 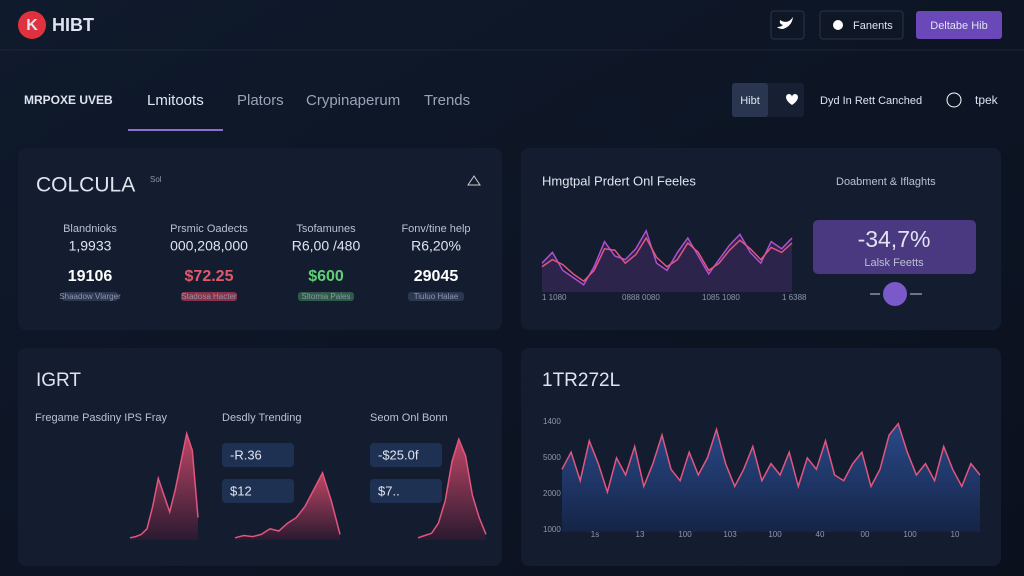 What do you see at coordinates (68, 100) in the screenshot?
I see `brand: MRPOXE UVEB` at bounding box center [68, 100].